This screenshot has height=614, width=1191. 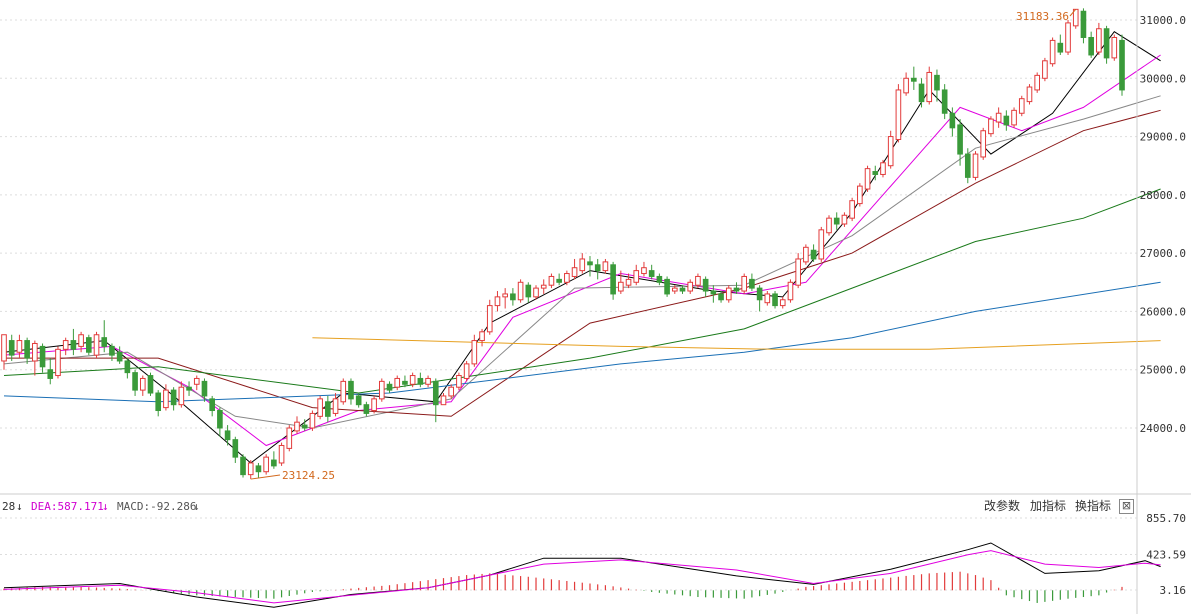 What do you see at coordinates (1163, 428) in the screenshot?
I see `y-tick-label: 24000.0` at bounding box center [1163, 428].